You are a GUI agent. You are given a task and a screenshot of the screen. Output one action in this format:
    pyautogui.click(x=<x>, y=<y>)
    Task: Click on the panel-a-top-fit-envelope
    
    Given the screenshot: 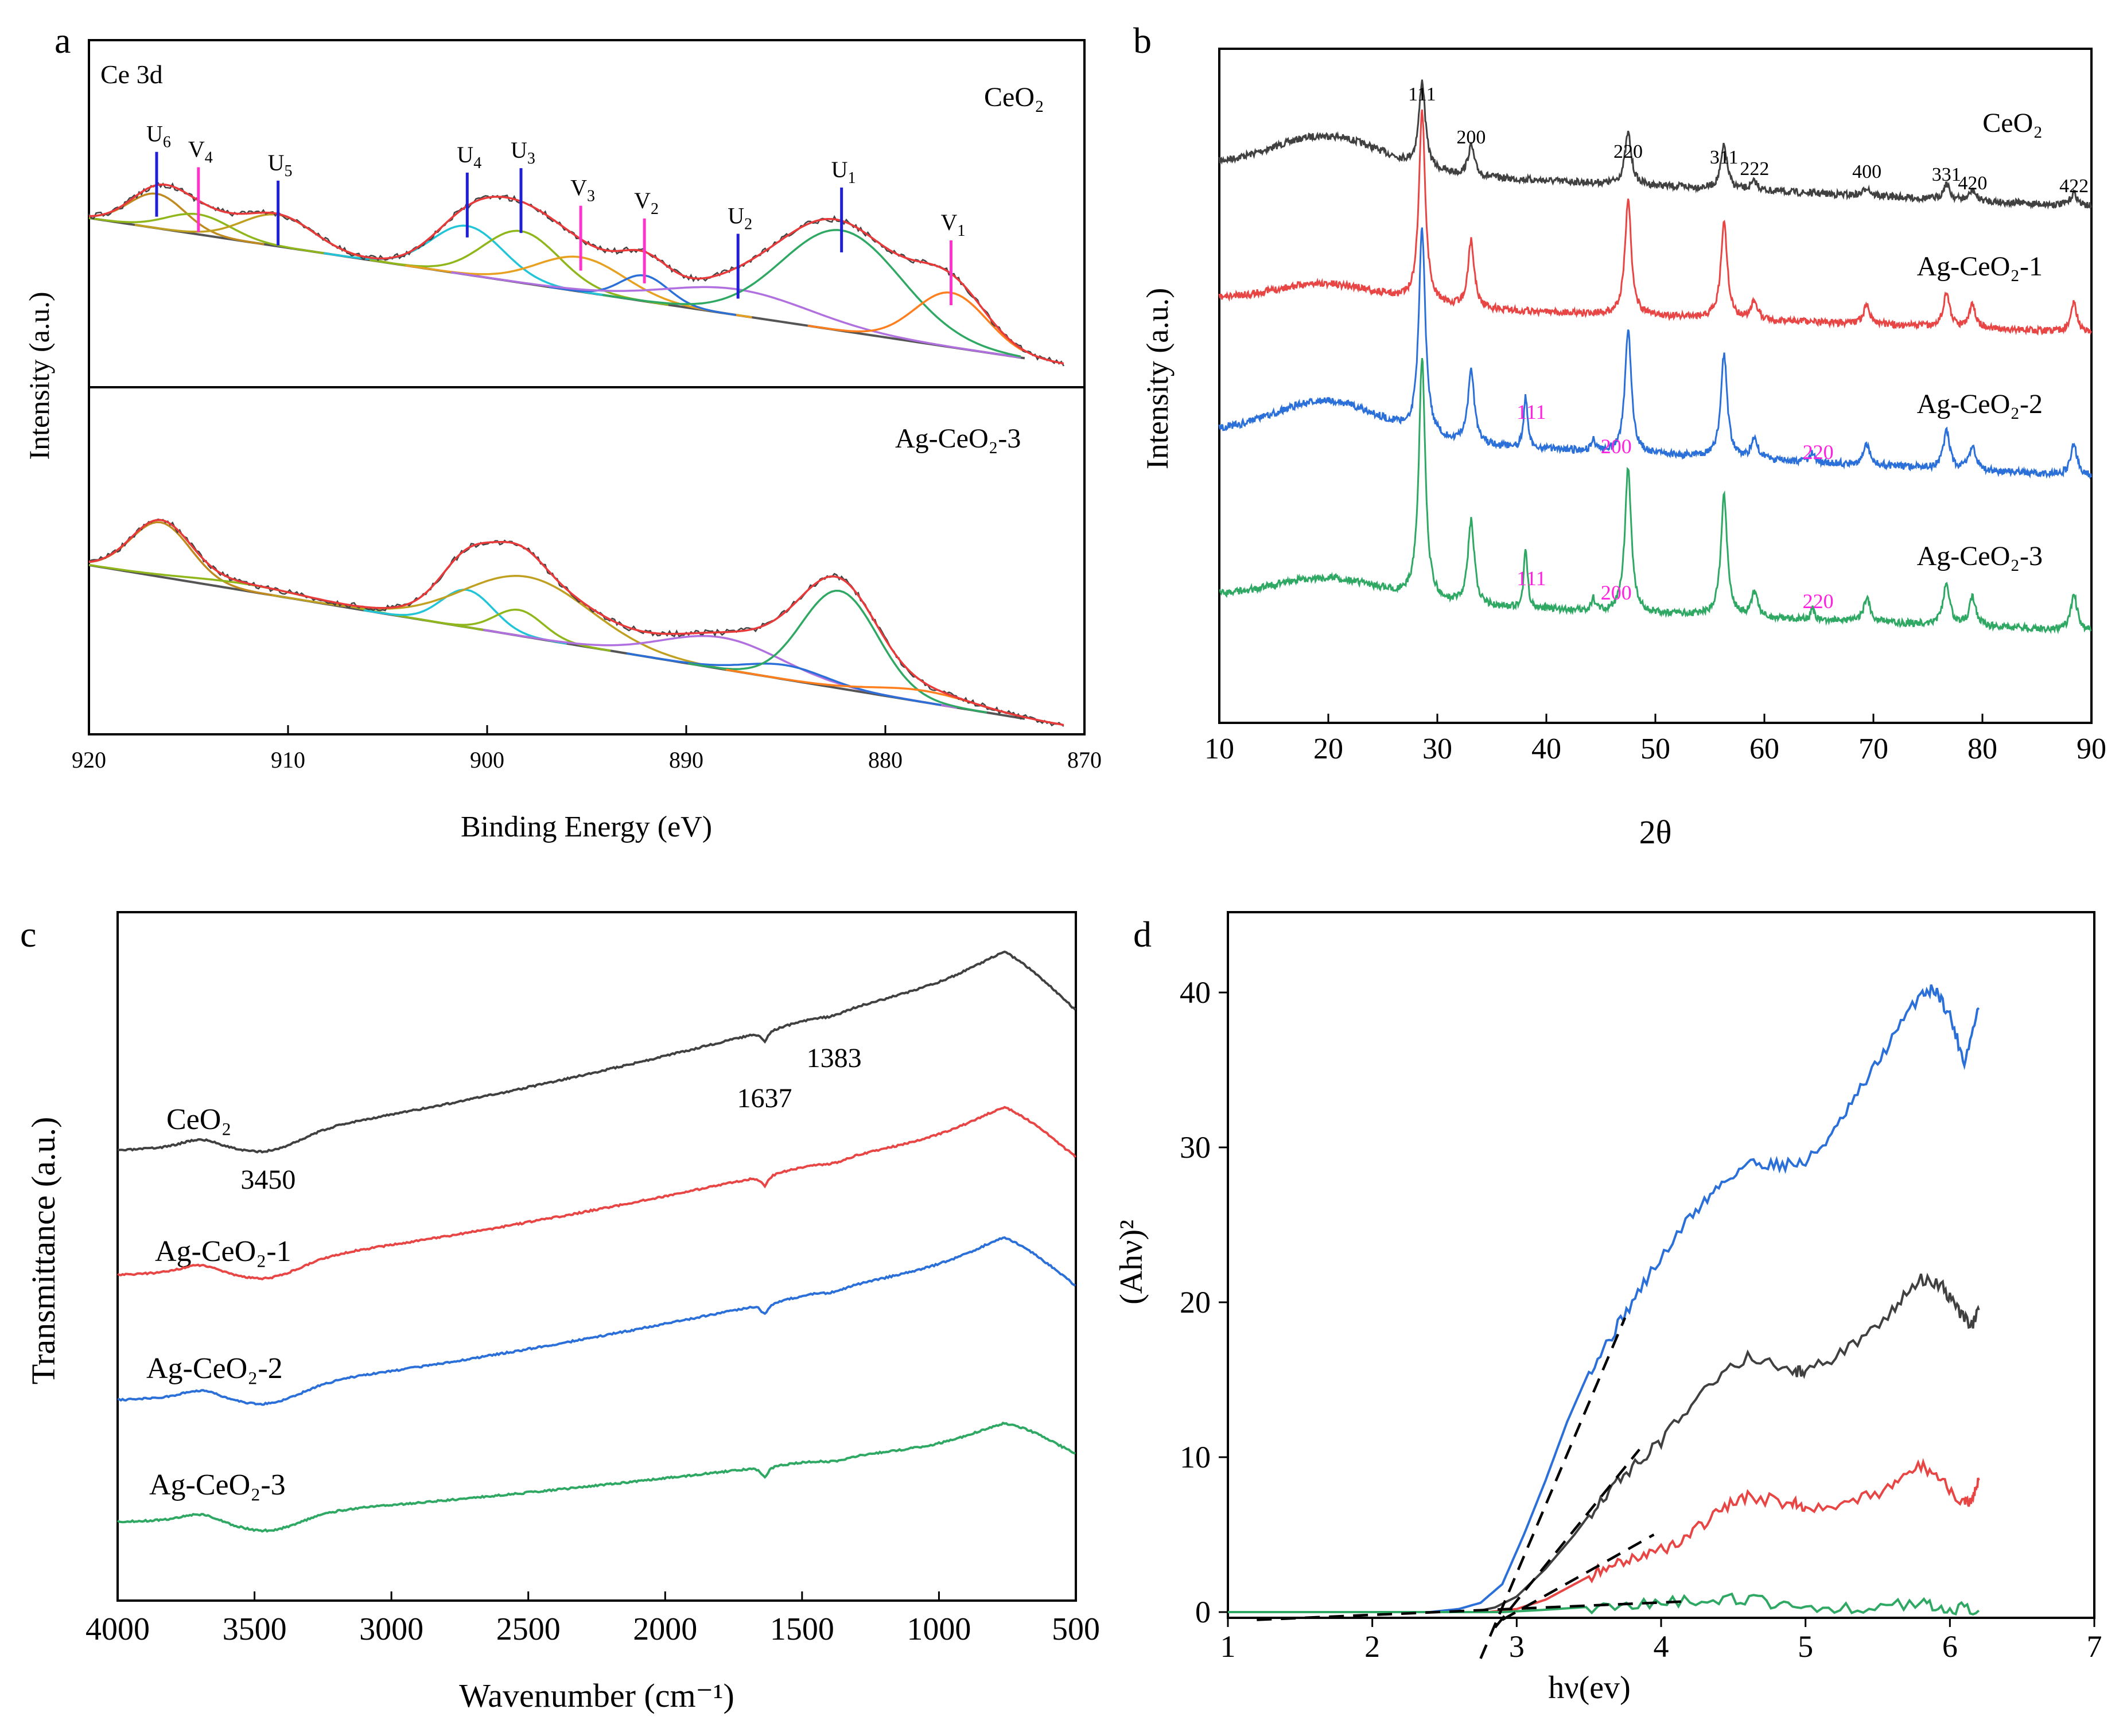 What is the action you would take?
    pyautogui.click(x=576, y=274)
    